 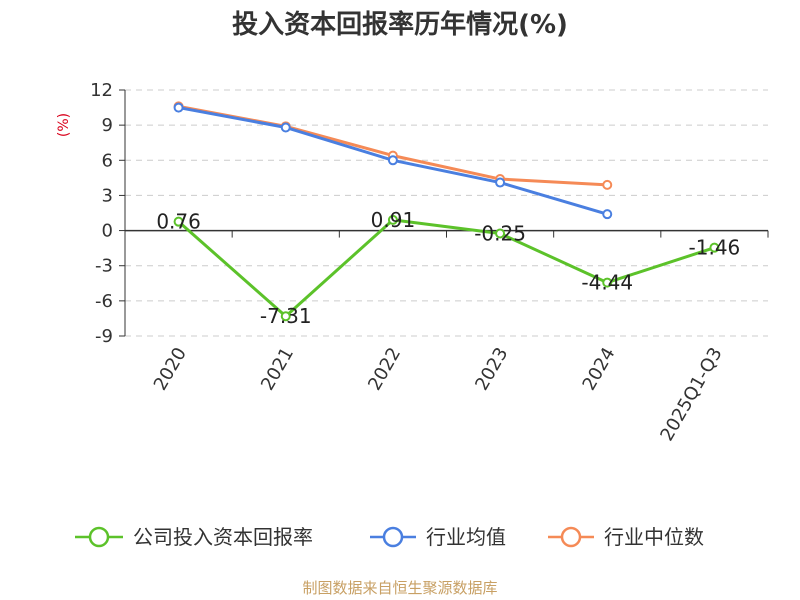 I want to click on data-labels: 0.76 -7.31 0.91 -0.25 -4.44 -1.46, so click(x=448, y=268).